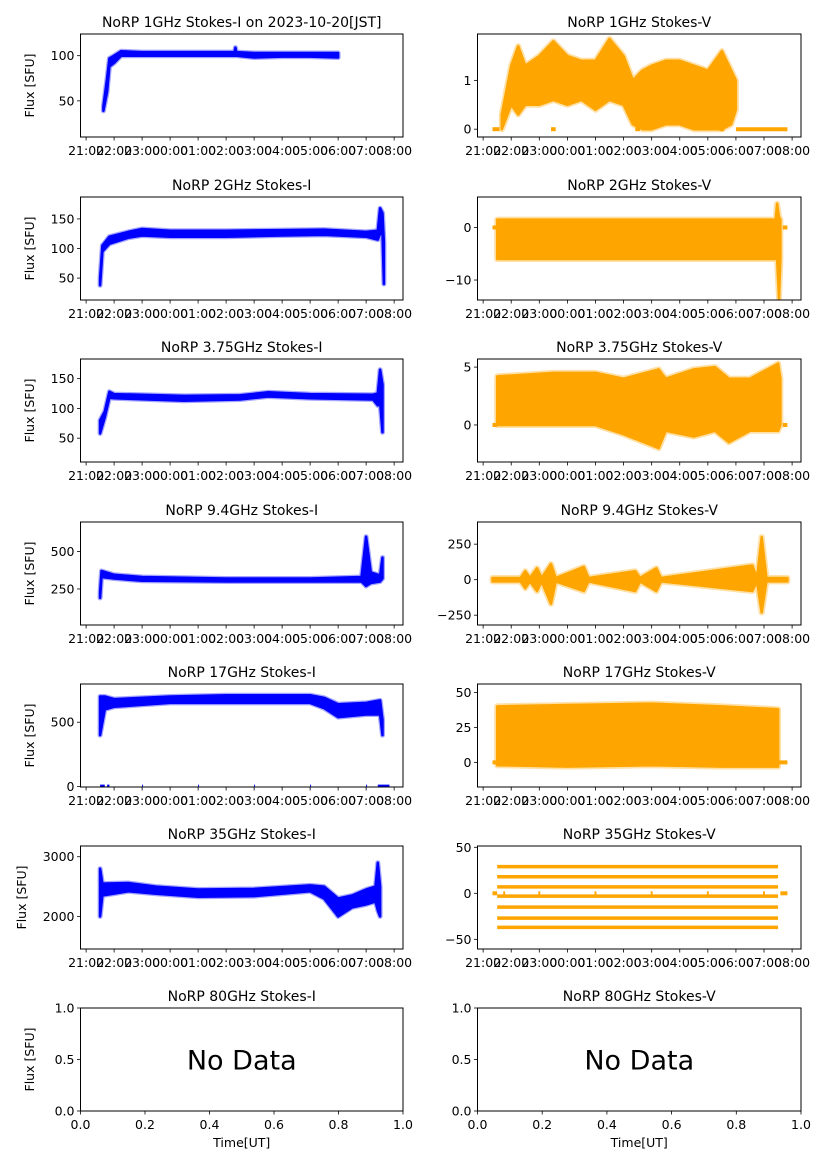 The height and width of the screenshot is (1169, 827). I want to click on y-tick-label: −250, so click(454, 615).